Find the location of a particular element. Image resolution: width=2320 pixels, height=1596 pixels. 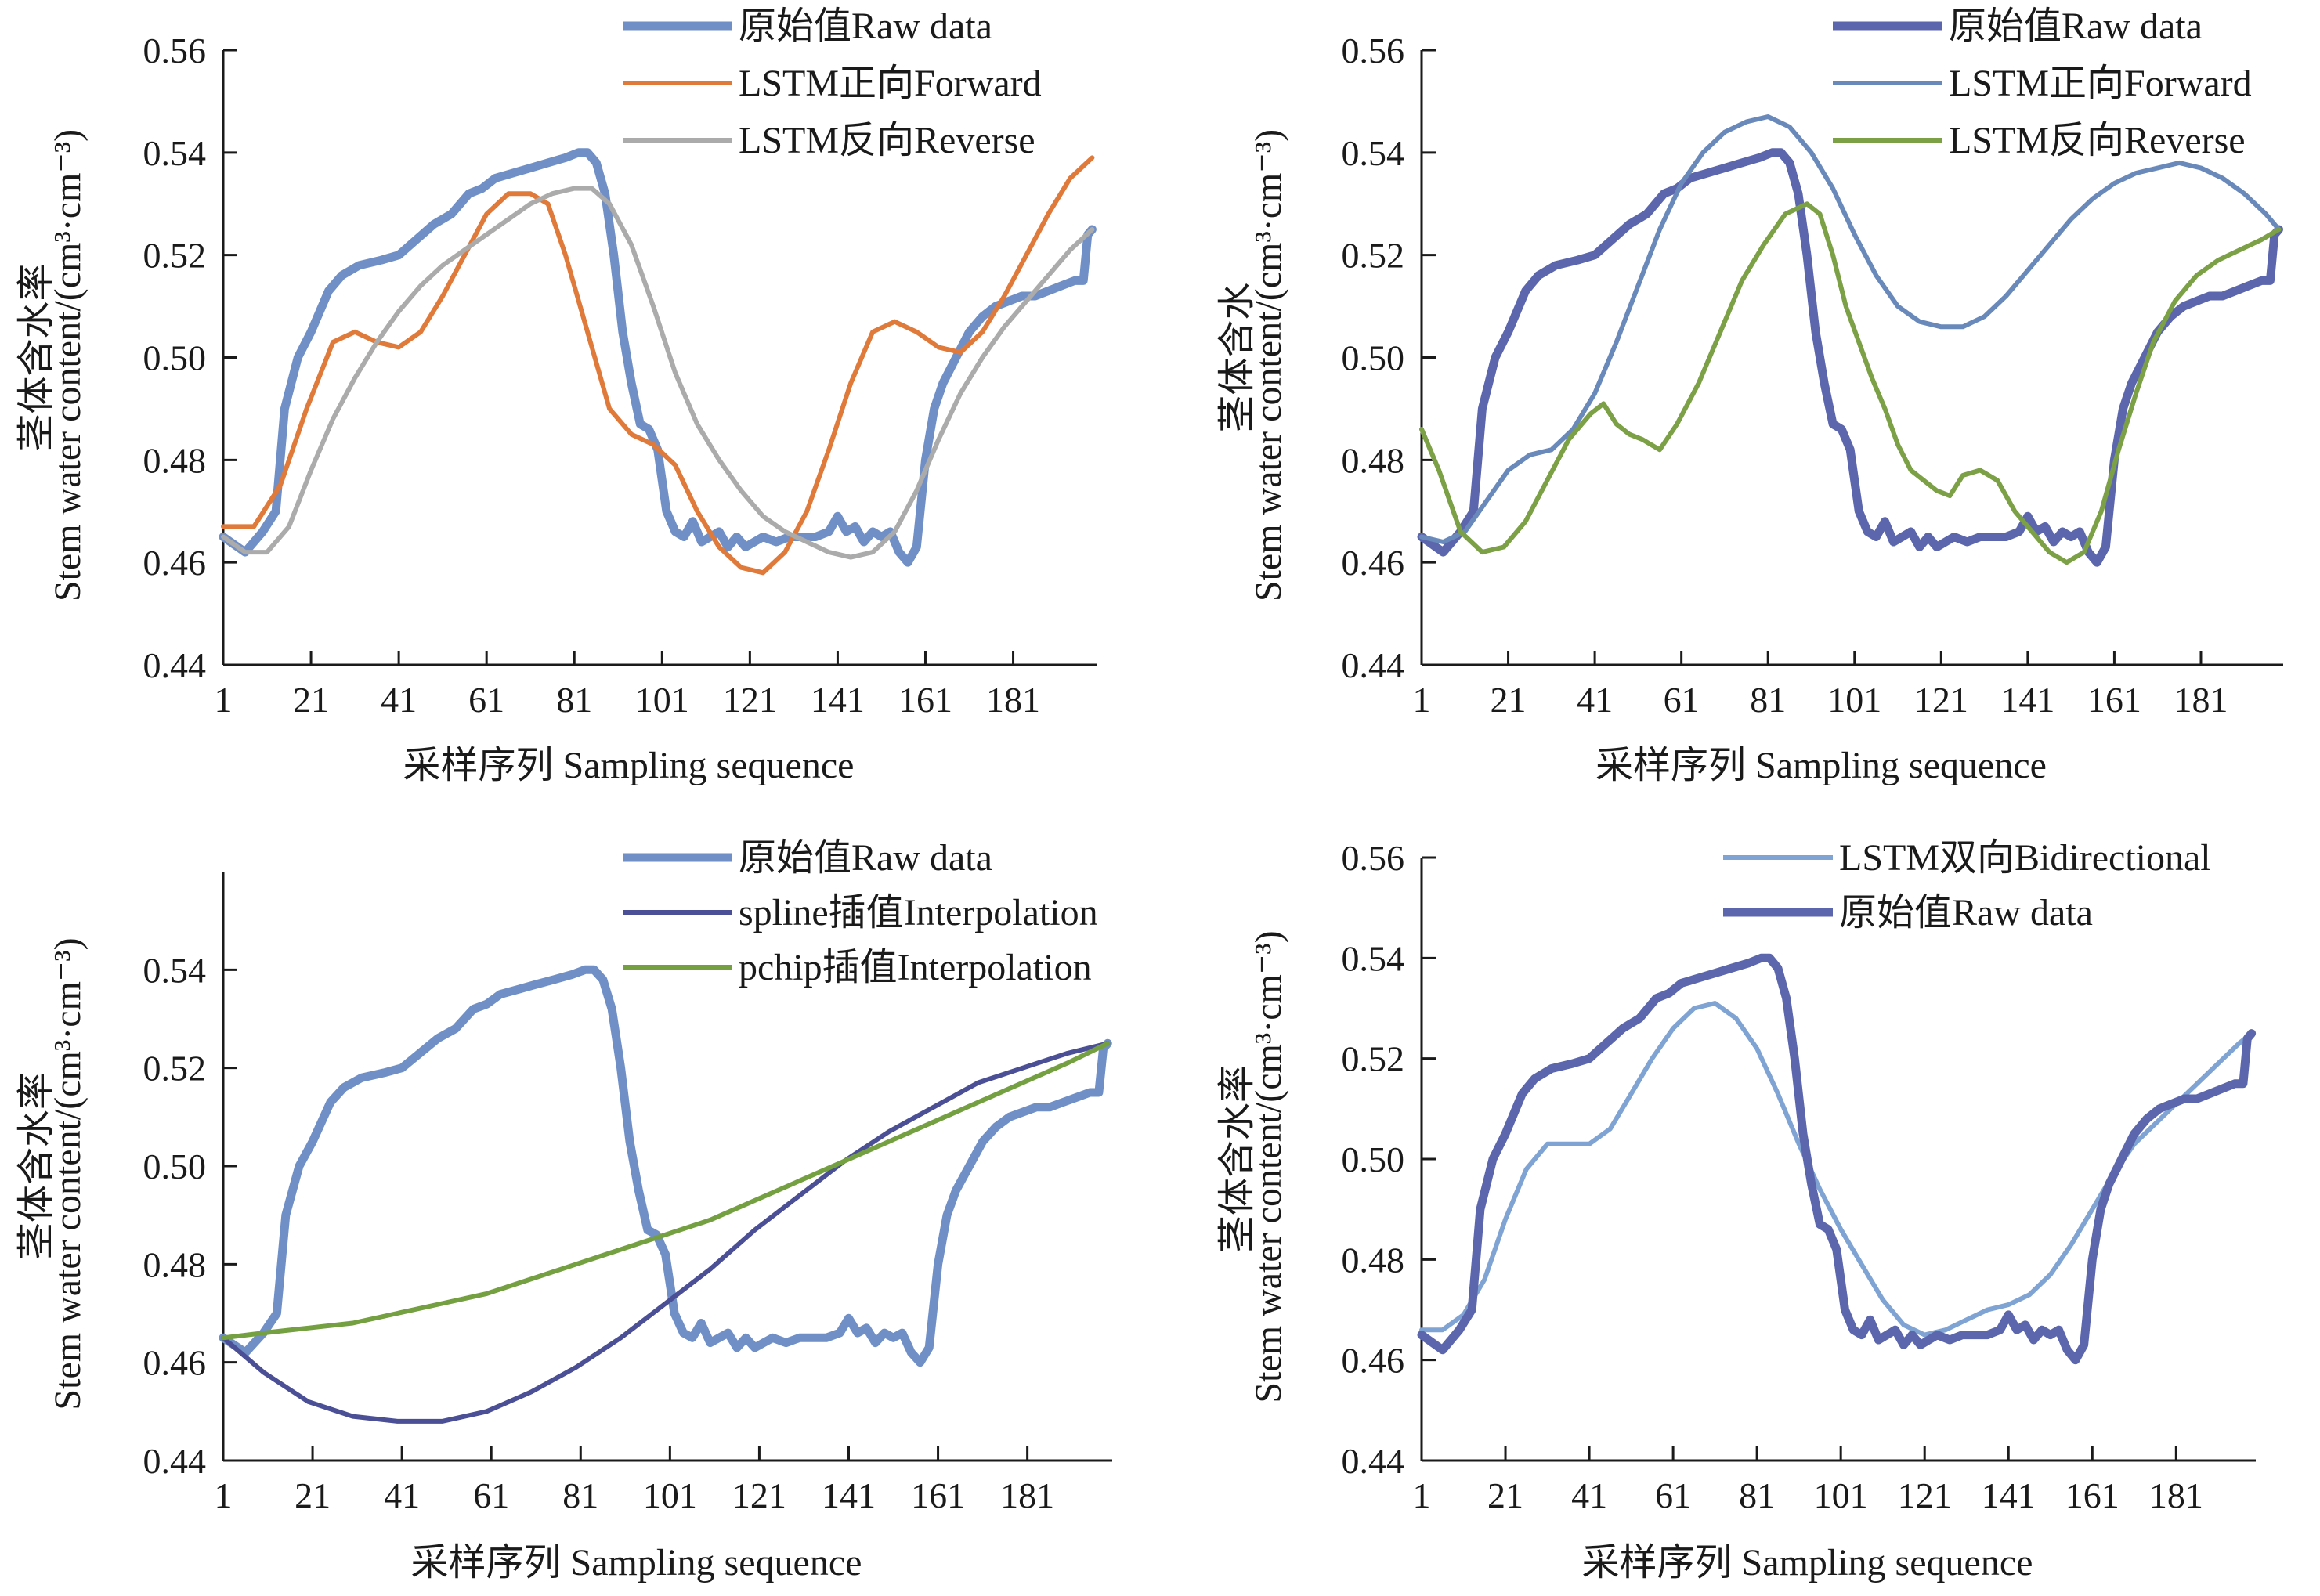

y-axis-title-cn: 茎体含水 is located at coordinates (1237, 357).